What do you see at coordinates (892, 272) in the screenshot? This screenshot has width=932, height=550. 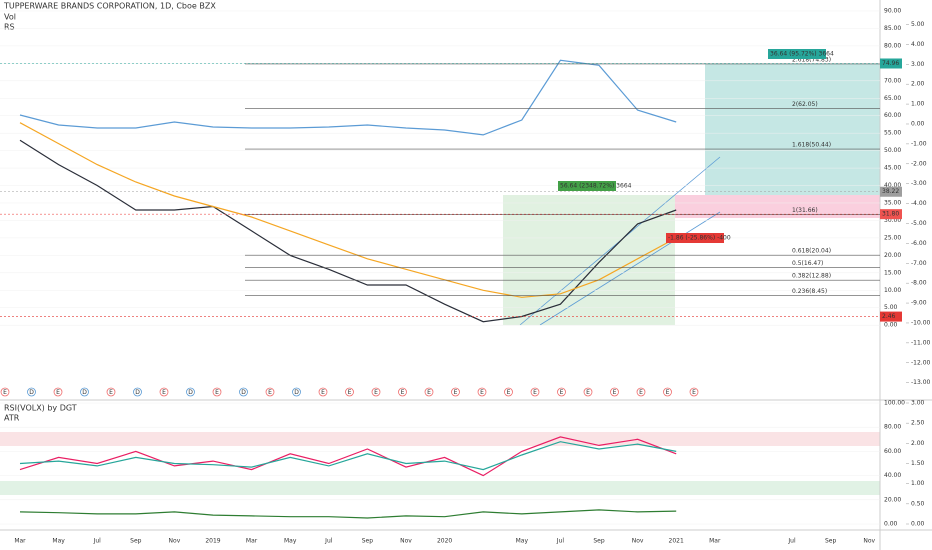 I see `y-tick-label: 15.00` at bounding box center [892, 272].